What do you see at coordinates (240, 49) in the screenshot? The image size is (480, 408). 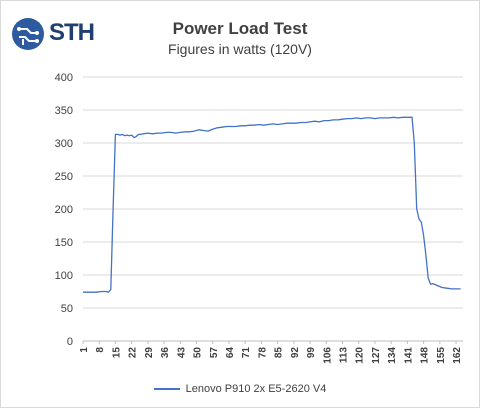 I see `chart-subtitle: Figures in watts (120V)` at bounding box center [240, 49].